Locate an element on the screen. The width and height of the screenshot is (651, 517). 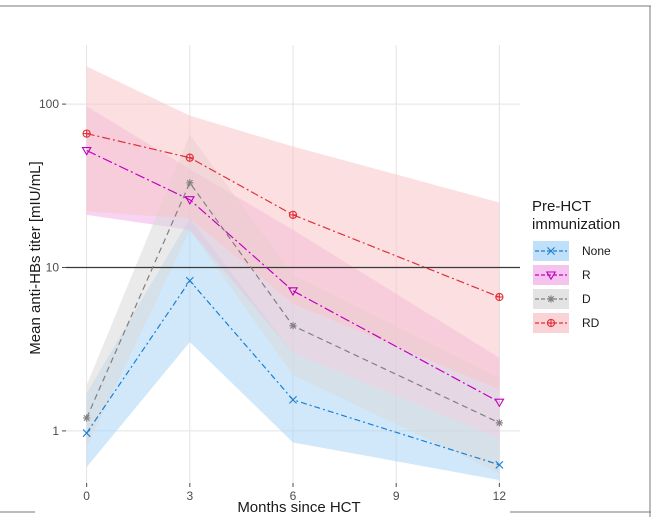
legend-label: R is located at coordinates (586, 275).